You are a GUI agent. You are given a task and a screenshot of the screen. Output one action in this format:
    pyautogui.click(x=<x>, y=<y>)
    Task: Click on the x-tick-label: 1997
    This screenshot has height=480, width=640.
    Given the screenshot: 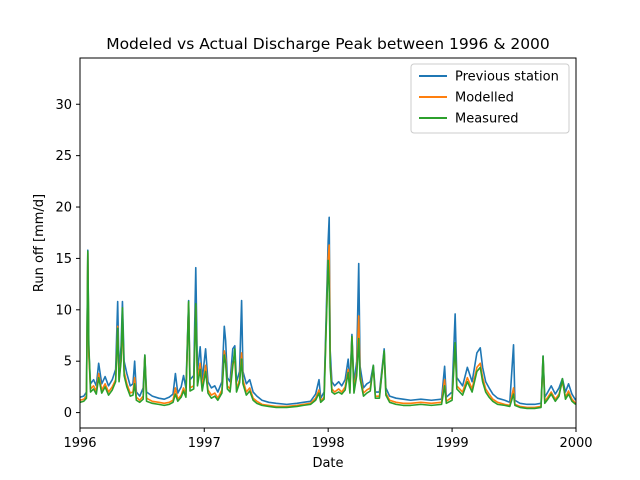 What is the action you would take?
    pyautogui.click(x=204, y=443)
    